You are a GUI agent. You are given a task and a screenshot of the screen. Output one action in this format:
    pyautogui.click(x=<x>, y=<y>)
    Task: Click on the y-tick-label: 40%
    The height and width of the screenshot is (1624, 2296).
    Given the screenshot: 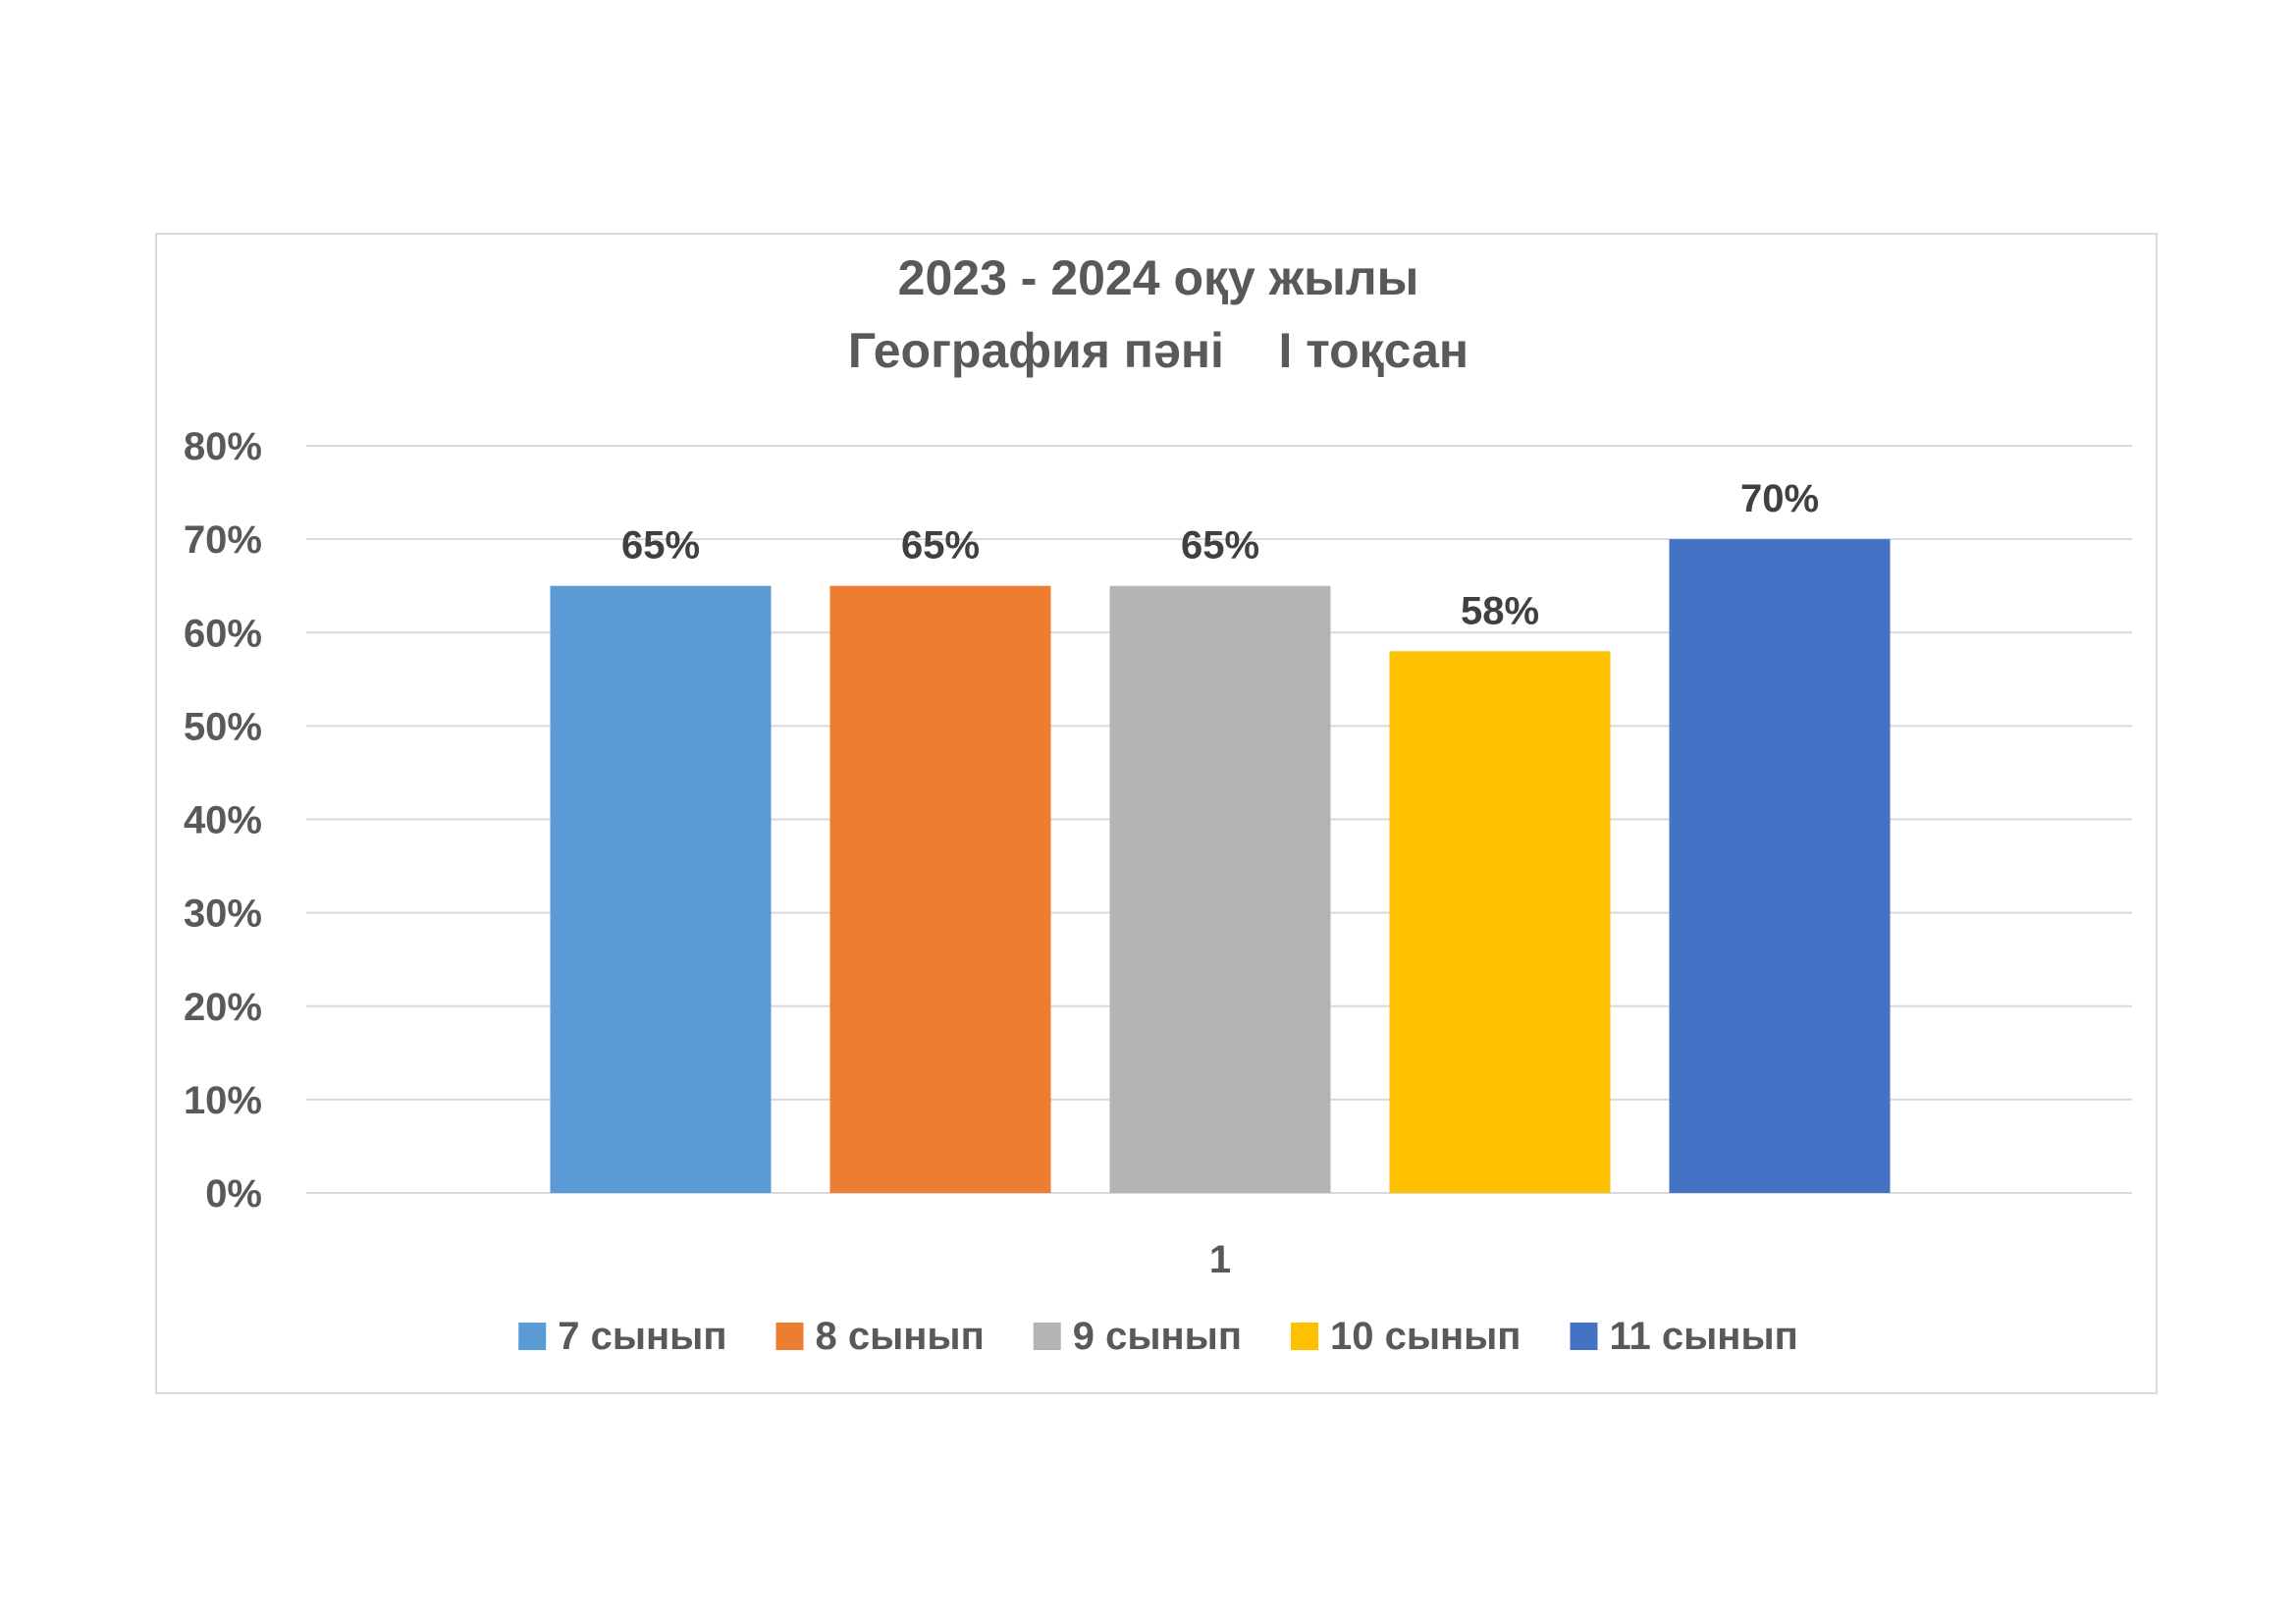 What is the action you would take?
    pyautogui.click(x=223, y=820)
    